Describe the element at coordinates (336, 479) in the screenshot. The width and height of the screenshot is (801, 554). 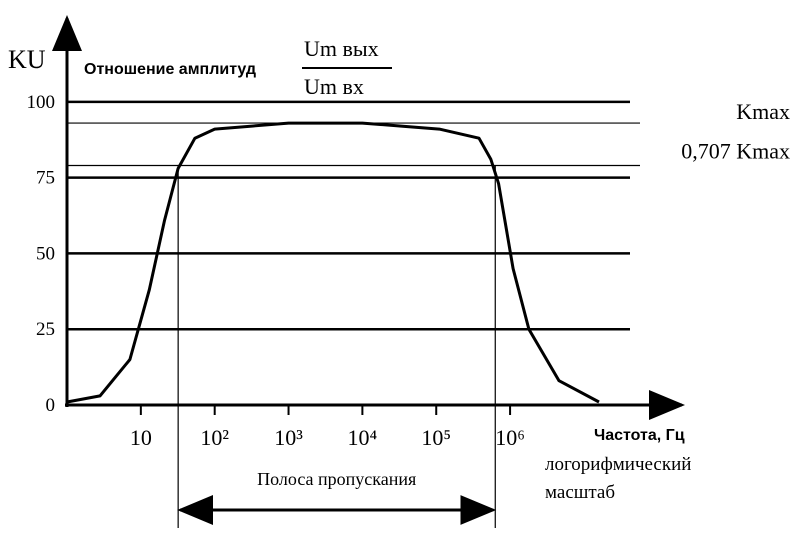
I see `band-label: Полоса пропускания` at that location.